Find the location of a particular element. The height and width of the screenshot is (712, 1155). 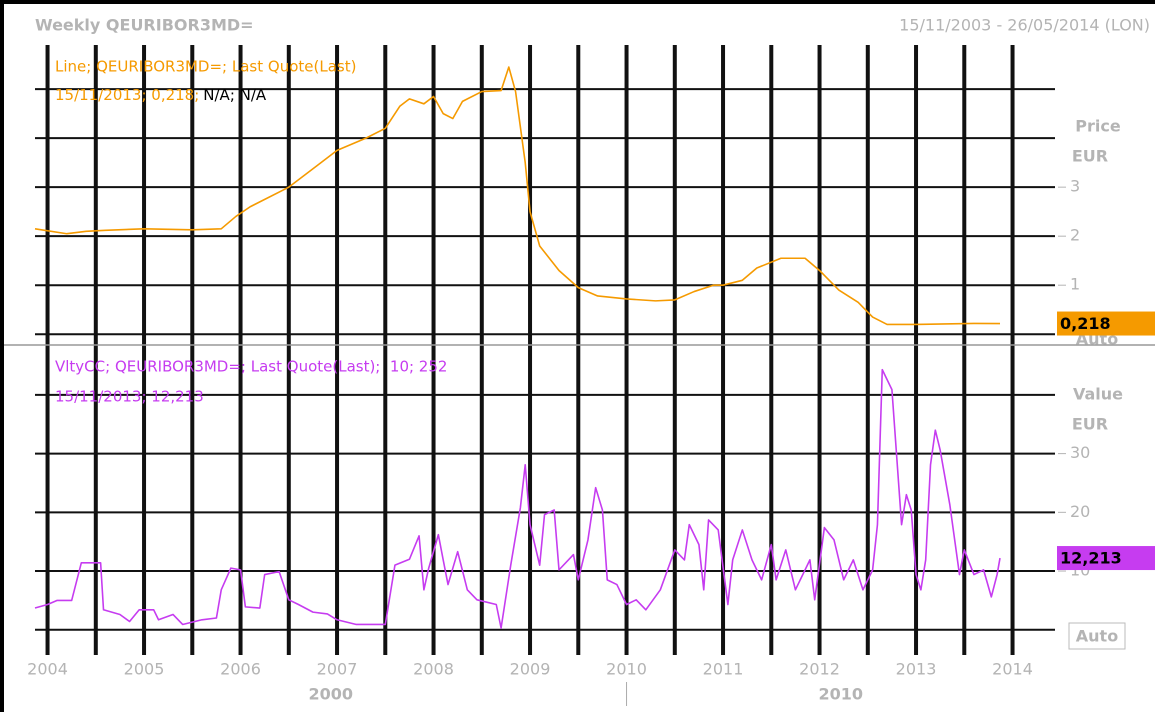

date-range: 15/11/2003 - 26/05/2014 (LON) is located at coordinates (1024, 25).